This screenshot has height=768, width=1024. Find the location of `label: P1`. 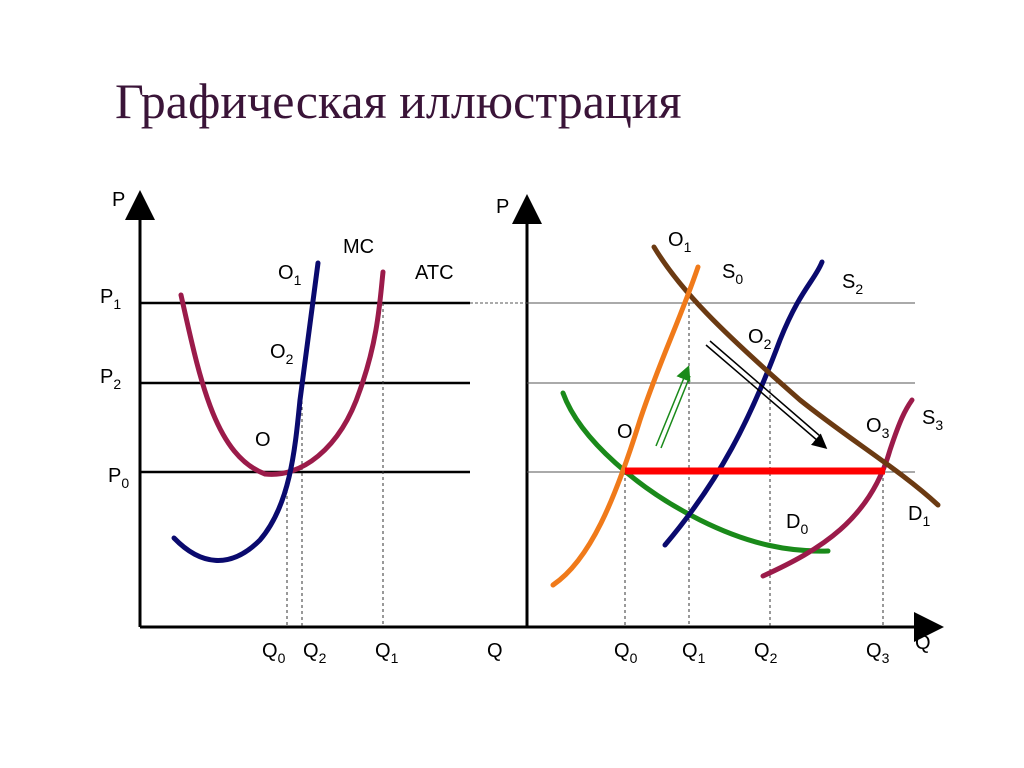

label: P1 is located at coordinates (110, 299).